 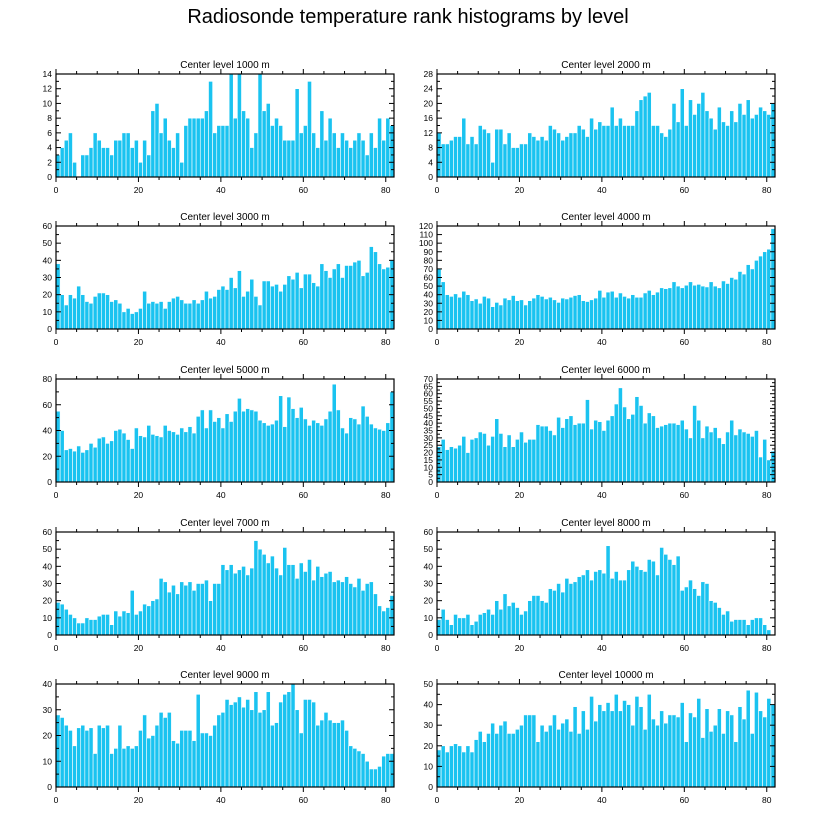 I want to click on y-tick-label: 5, so click(x=430, y=475).